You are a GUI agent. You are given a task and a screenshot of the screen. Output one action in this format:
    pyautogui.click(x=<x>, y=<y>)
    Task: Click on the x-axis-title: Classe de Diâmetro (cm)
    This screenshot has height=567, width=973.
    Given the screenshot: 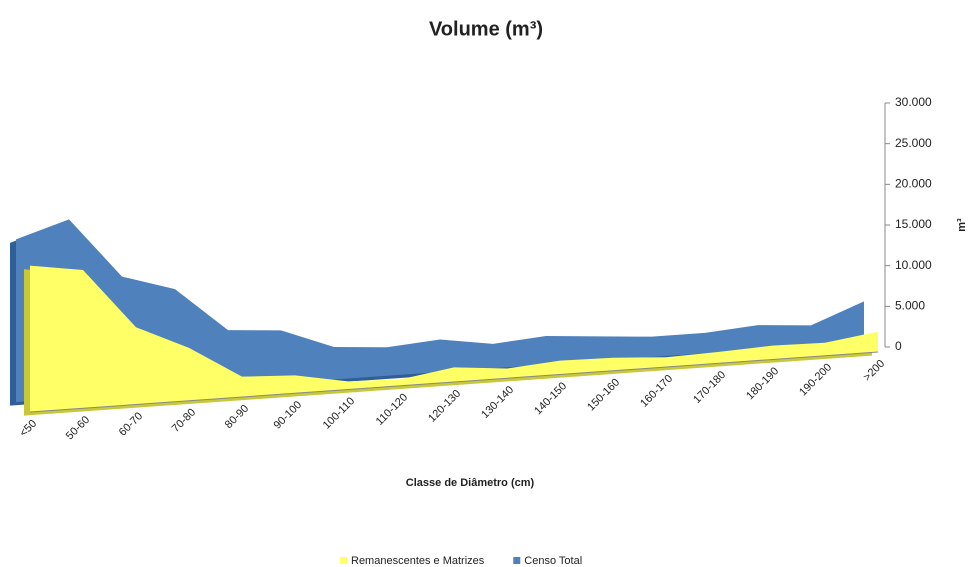 What is the action you would take?
    pyautogui.click(x=470, y=483)
    